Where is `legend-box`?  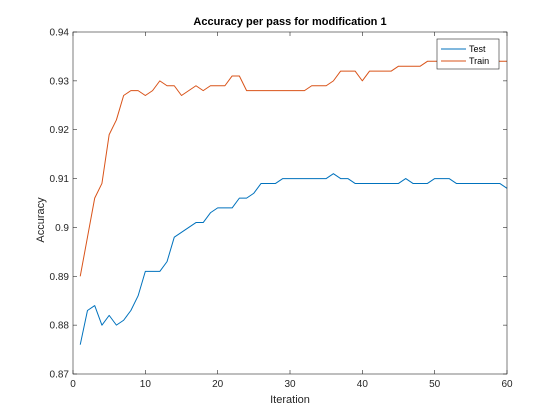
legend-box is located at coordinates (468, 54).